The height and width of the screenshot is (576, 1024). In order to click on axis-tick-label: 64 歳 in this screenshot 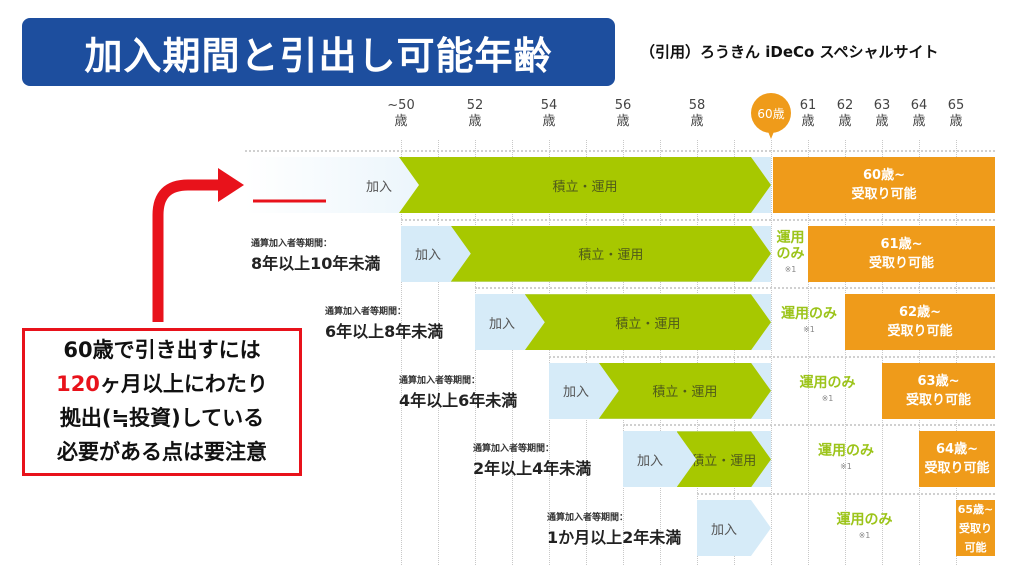, I will do `click(919, 114)`.